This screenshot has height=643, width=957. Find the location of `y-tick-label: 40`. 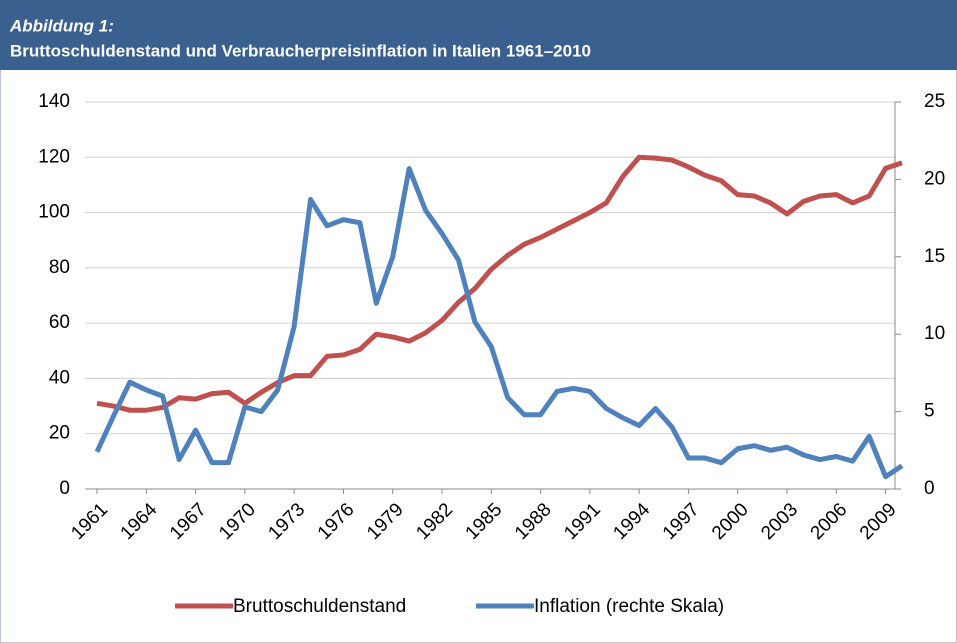

y-tick-label: 40 is located at coordinates (59, 377).